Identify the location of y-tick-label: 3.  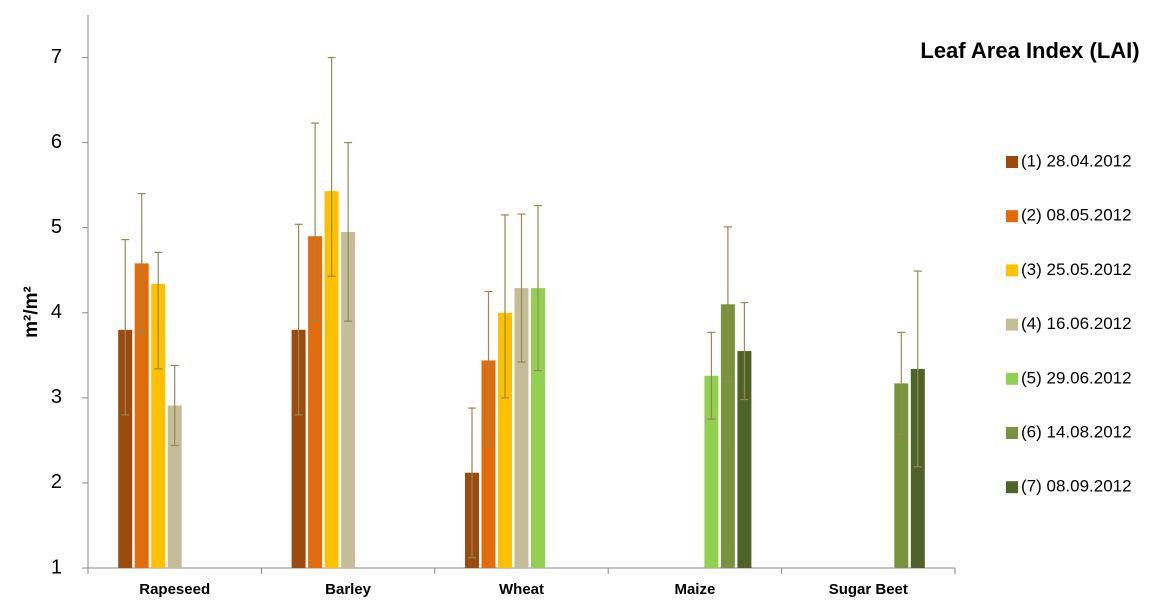
(56, 397).